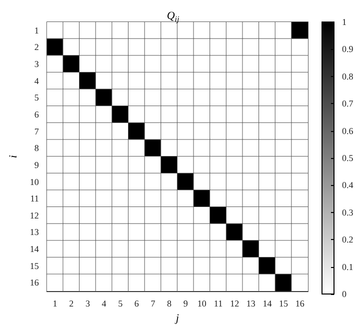 This screenshot has width=359, height=329. I want to click on color-bar-label: 0.5, so click(348, 158).